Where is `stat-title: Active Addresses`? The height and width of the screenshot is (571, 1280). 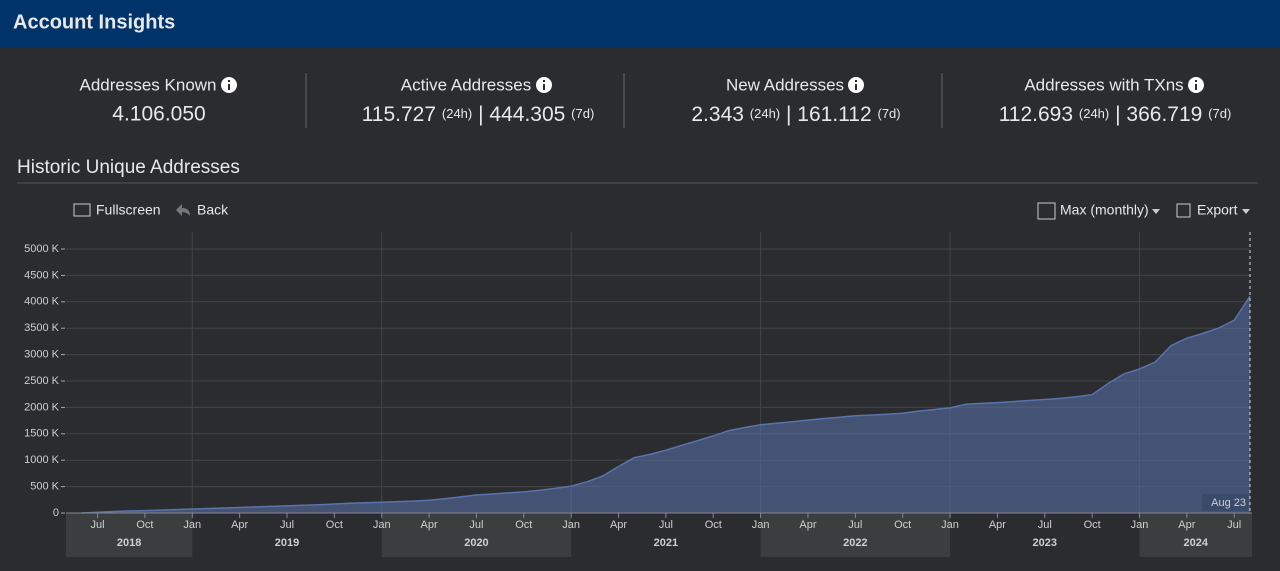 stat-title: Active Addresses is located at coordinates (466, 84).